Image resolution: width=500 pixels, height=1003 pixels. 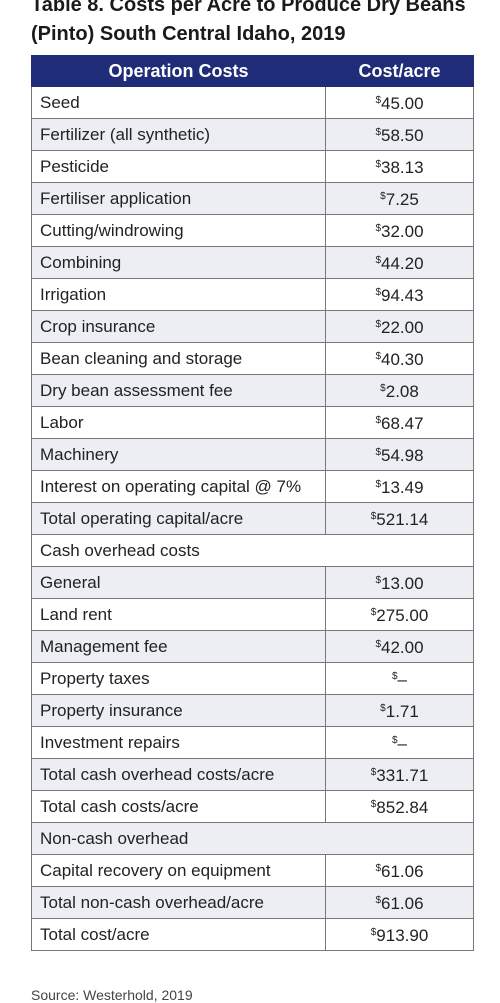 I want to click on operation-cell: Labor, so click(x=178, y=422).